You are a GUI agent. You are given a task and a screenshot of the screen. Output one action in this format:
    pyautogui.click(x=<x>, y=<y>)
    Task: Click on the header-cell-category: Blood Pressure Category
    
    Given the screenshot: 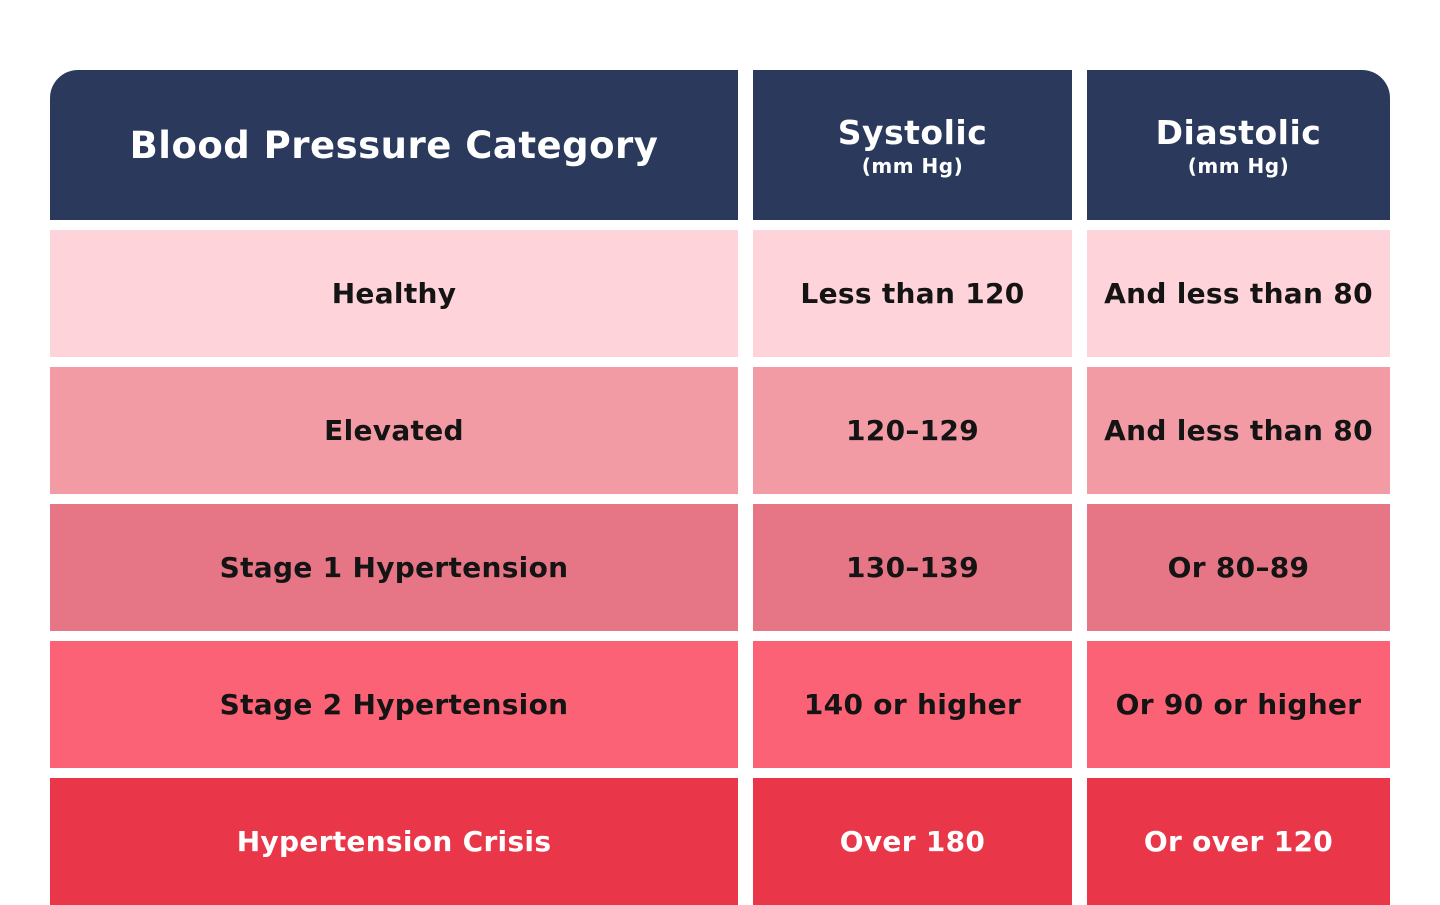 What is the action you would take?
    pyautogui.click(x=394, y=145)
    